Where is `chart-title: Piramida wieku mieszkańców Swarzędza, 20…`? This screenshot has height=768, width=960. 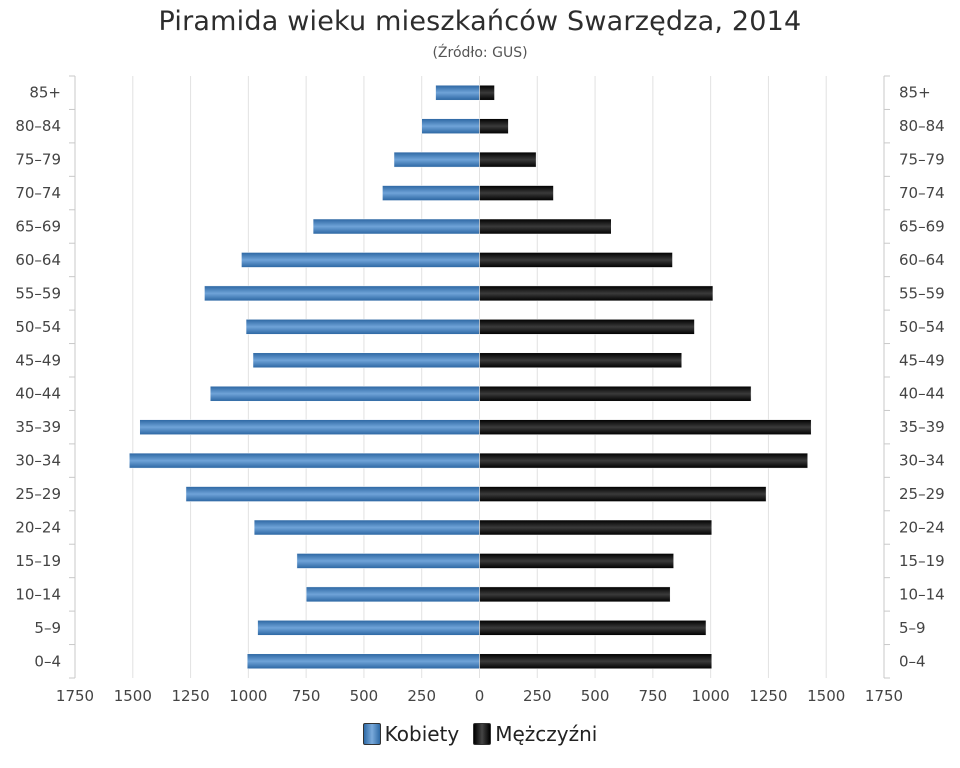 chart-title: Piramida wieku mieszkańców Swarzędza, 20… is located at coordinates (480, 21).